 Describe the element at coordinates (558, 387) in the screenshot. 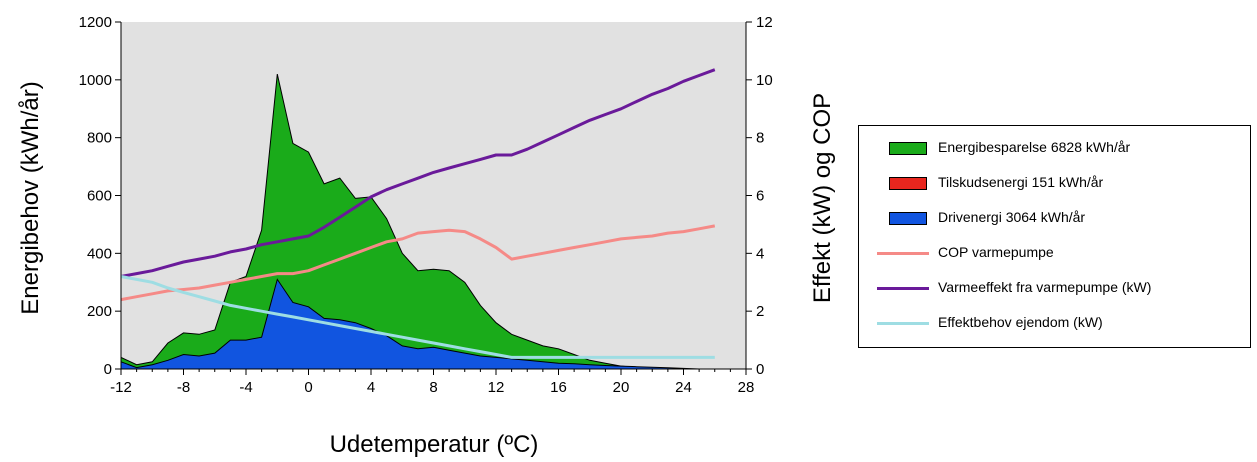

I see `x-tick-label: 16` at that location.